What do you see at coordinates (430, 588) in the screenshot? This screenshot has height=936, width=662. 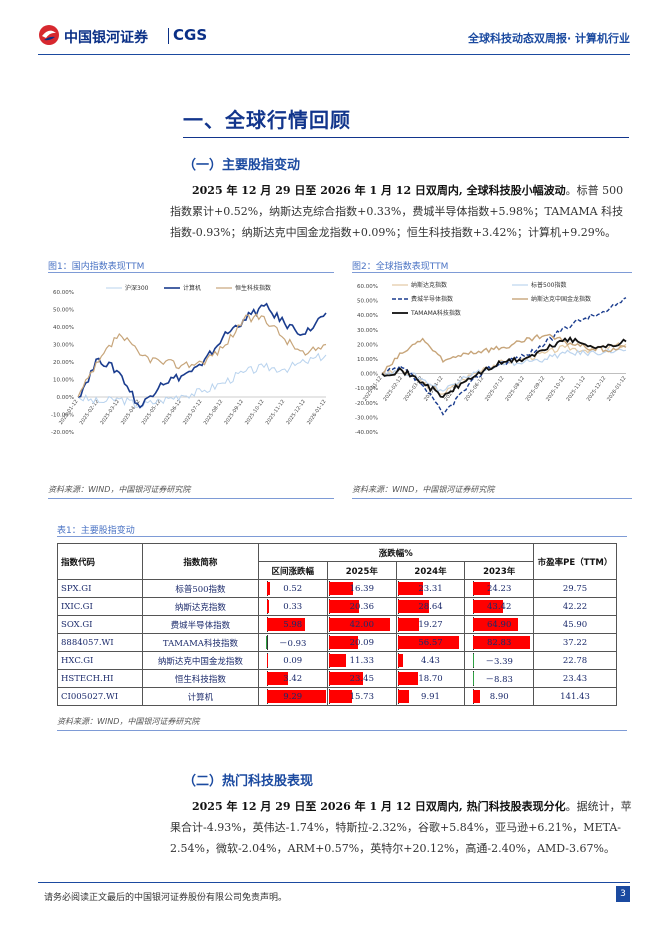 I see `bar-value: 23.31` at bounding box center [430, 588].